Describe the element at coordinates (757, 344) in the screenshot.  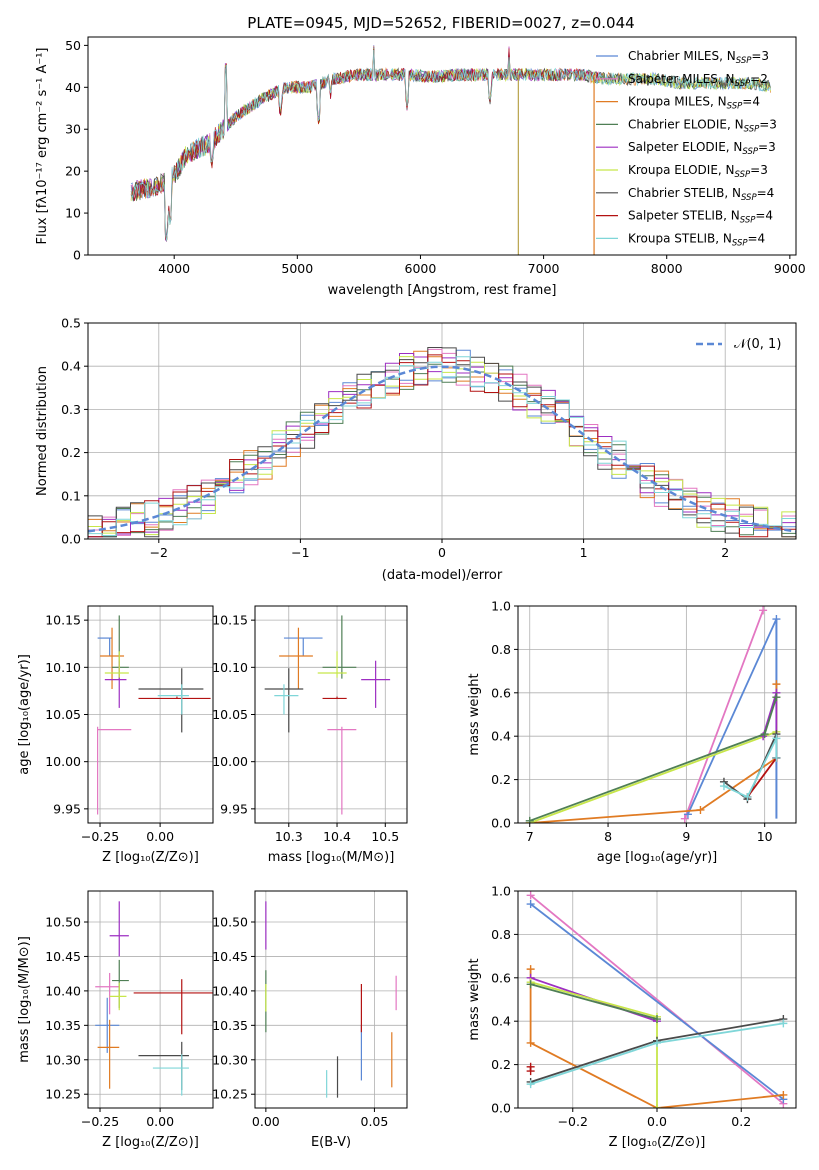
I see `normal-curve-legend-label: 𝒩(0, 1)` at that location.